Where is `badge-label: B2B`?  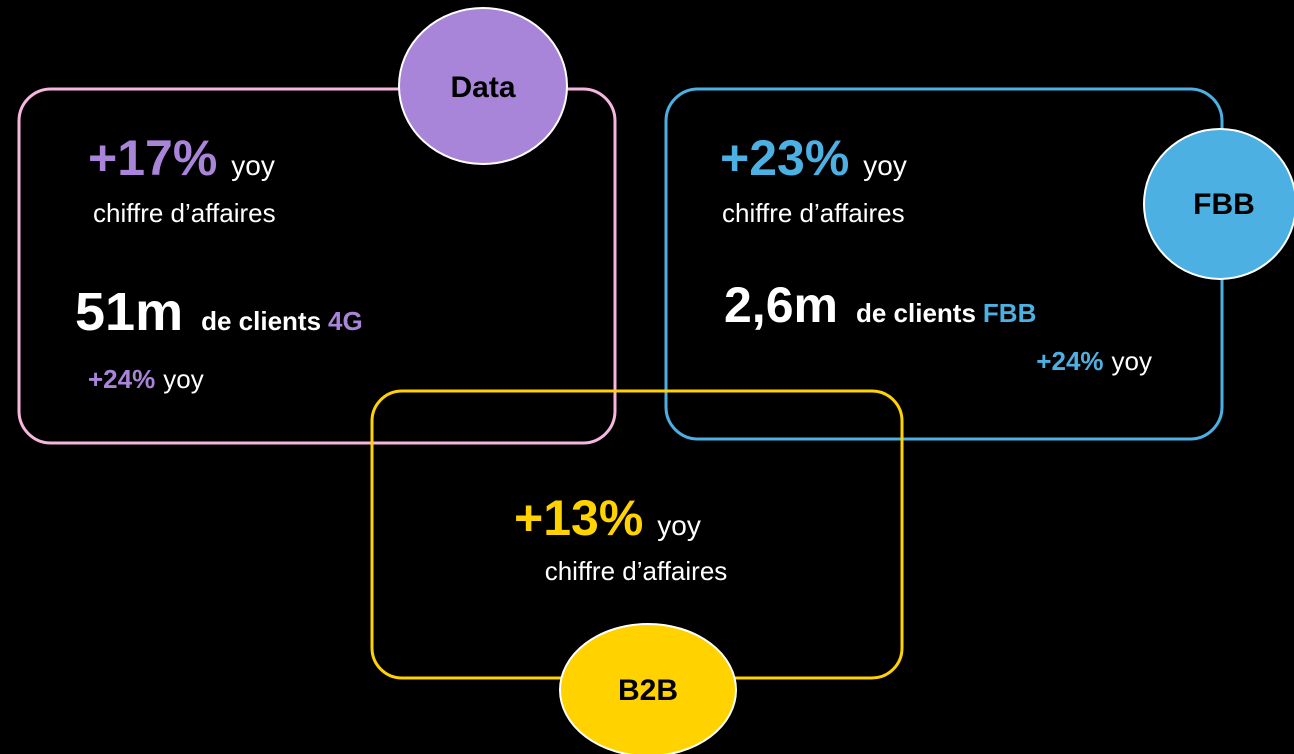 badge-label: B2B is located at coordinates (648, 690).